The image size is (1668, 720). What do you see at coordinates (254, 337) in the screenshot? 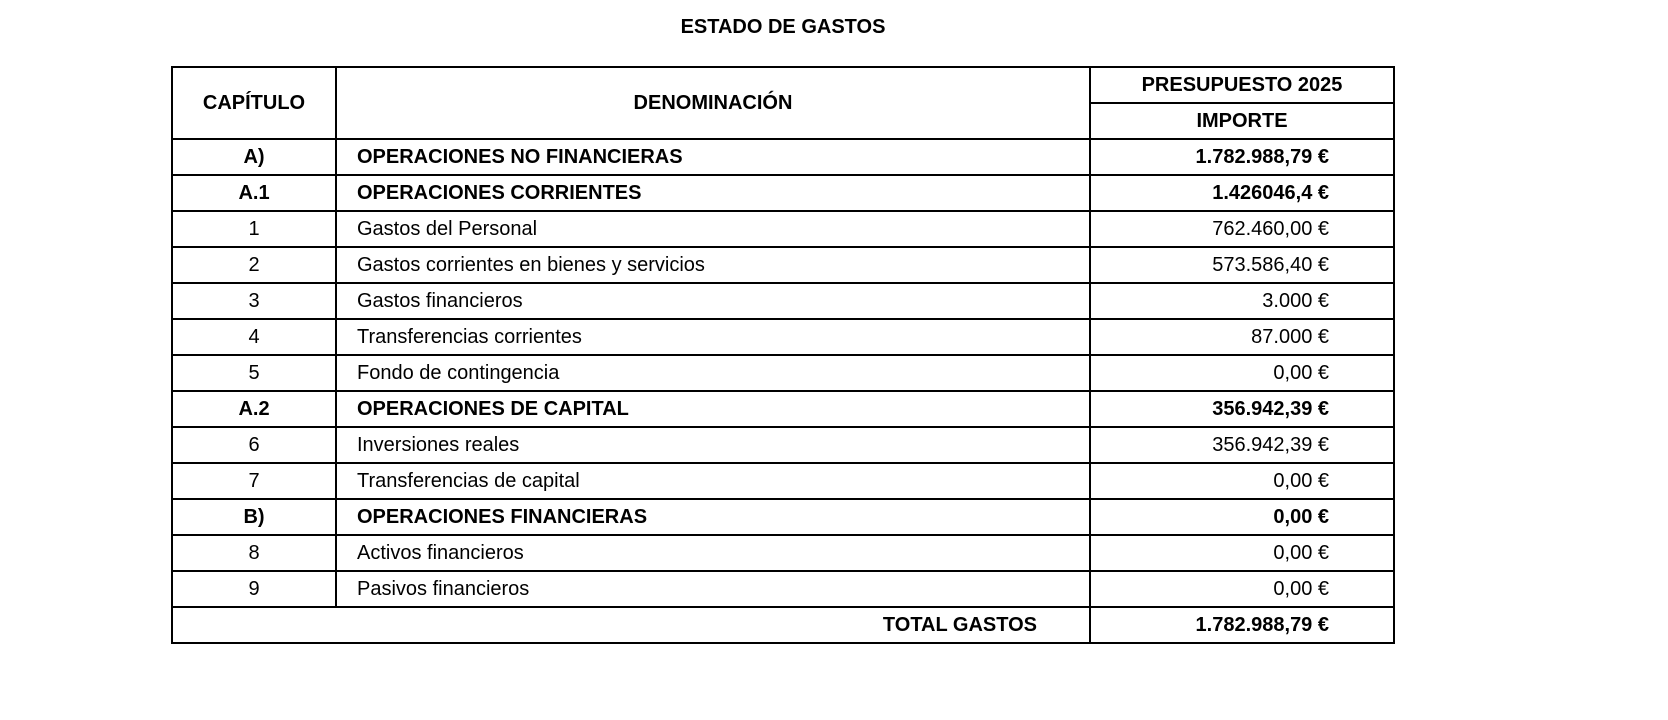
I see `chapter-cell: 4` at bounding box center [254, 337].